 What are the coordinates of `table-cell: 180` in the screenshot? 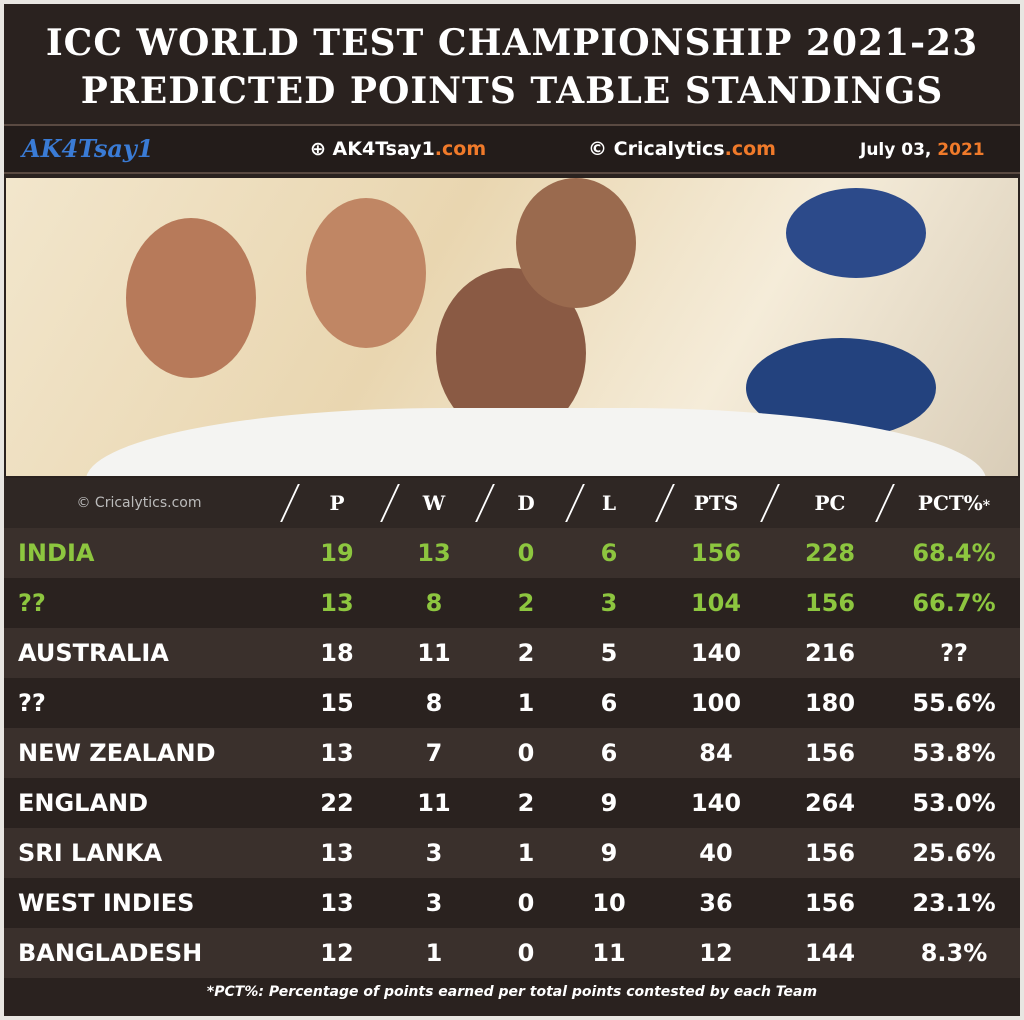 It's located at (830, 703).